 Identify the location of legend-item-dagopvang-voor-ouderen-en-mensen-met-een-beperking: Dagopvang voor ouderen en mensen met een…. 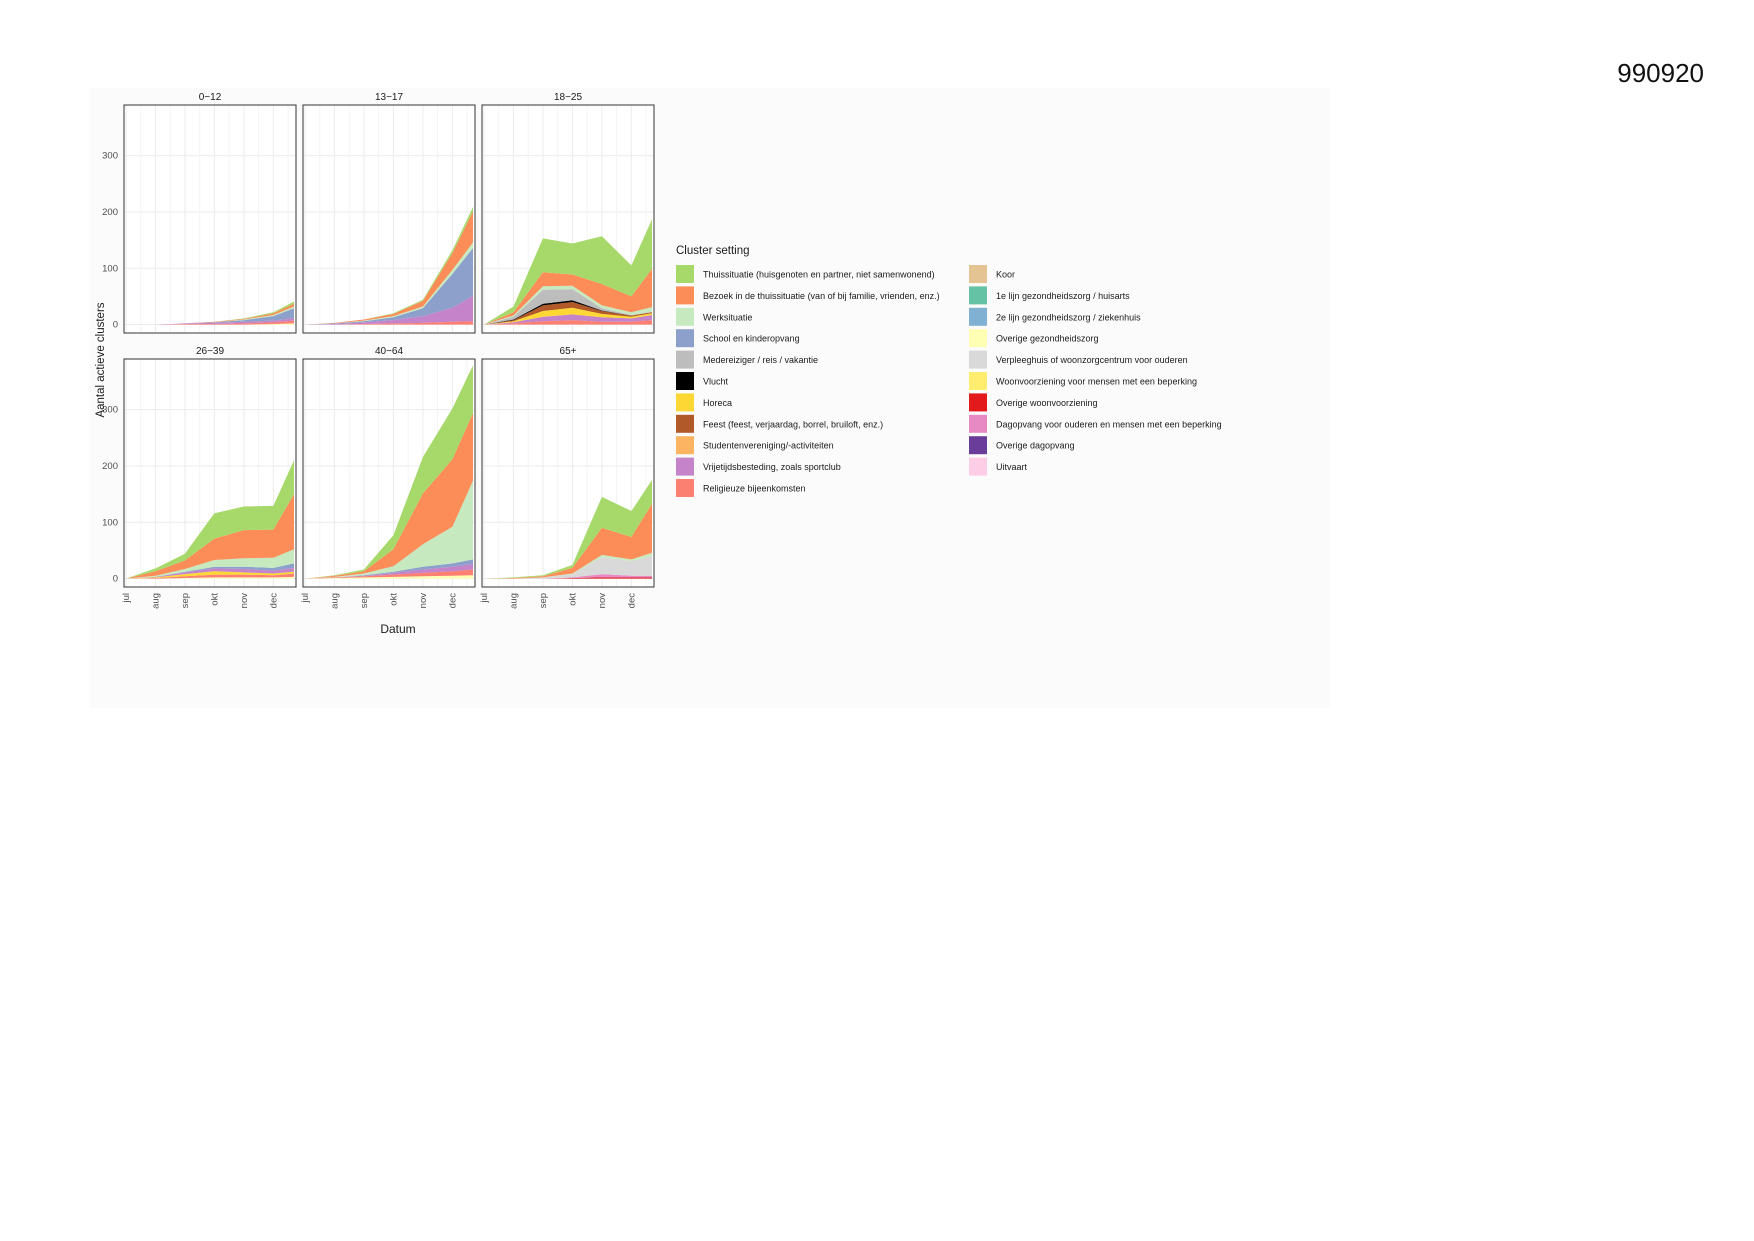
(1095, 423).